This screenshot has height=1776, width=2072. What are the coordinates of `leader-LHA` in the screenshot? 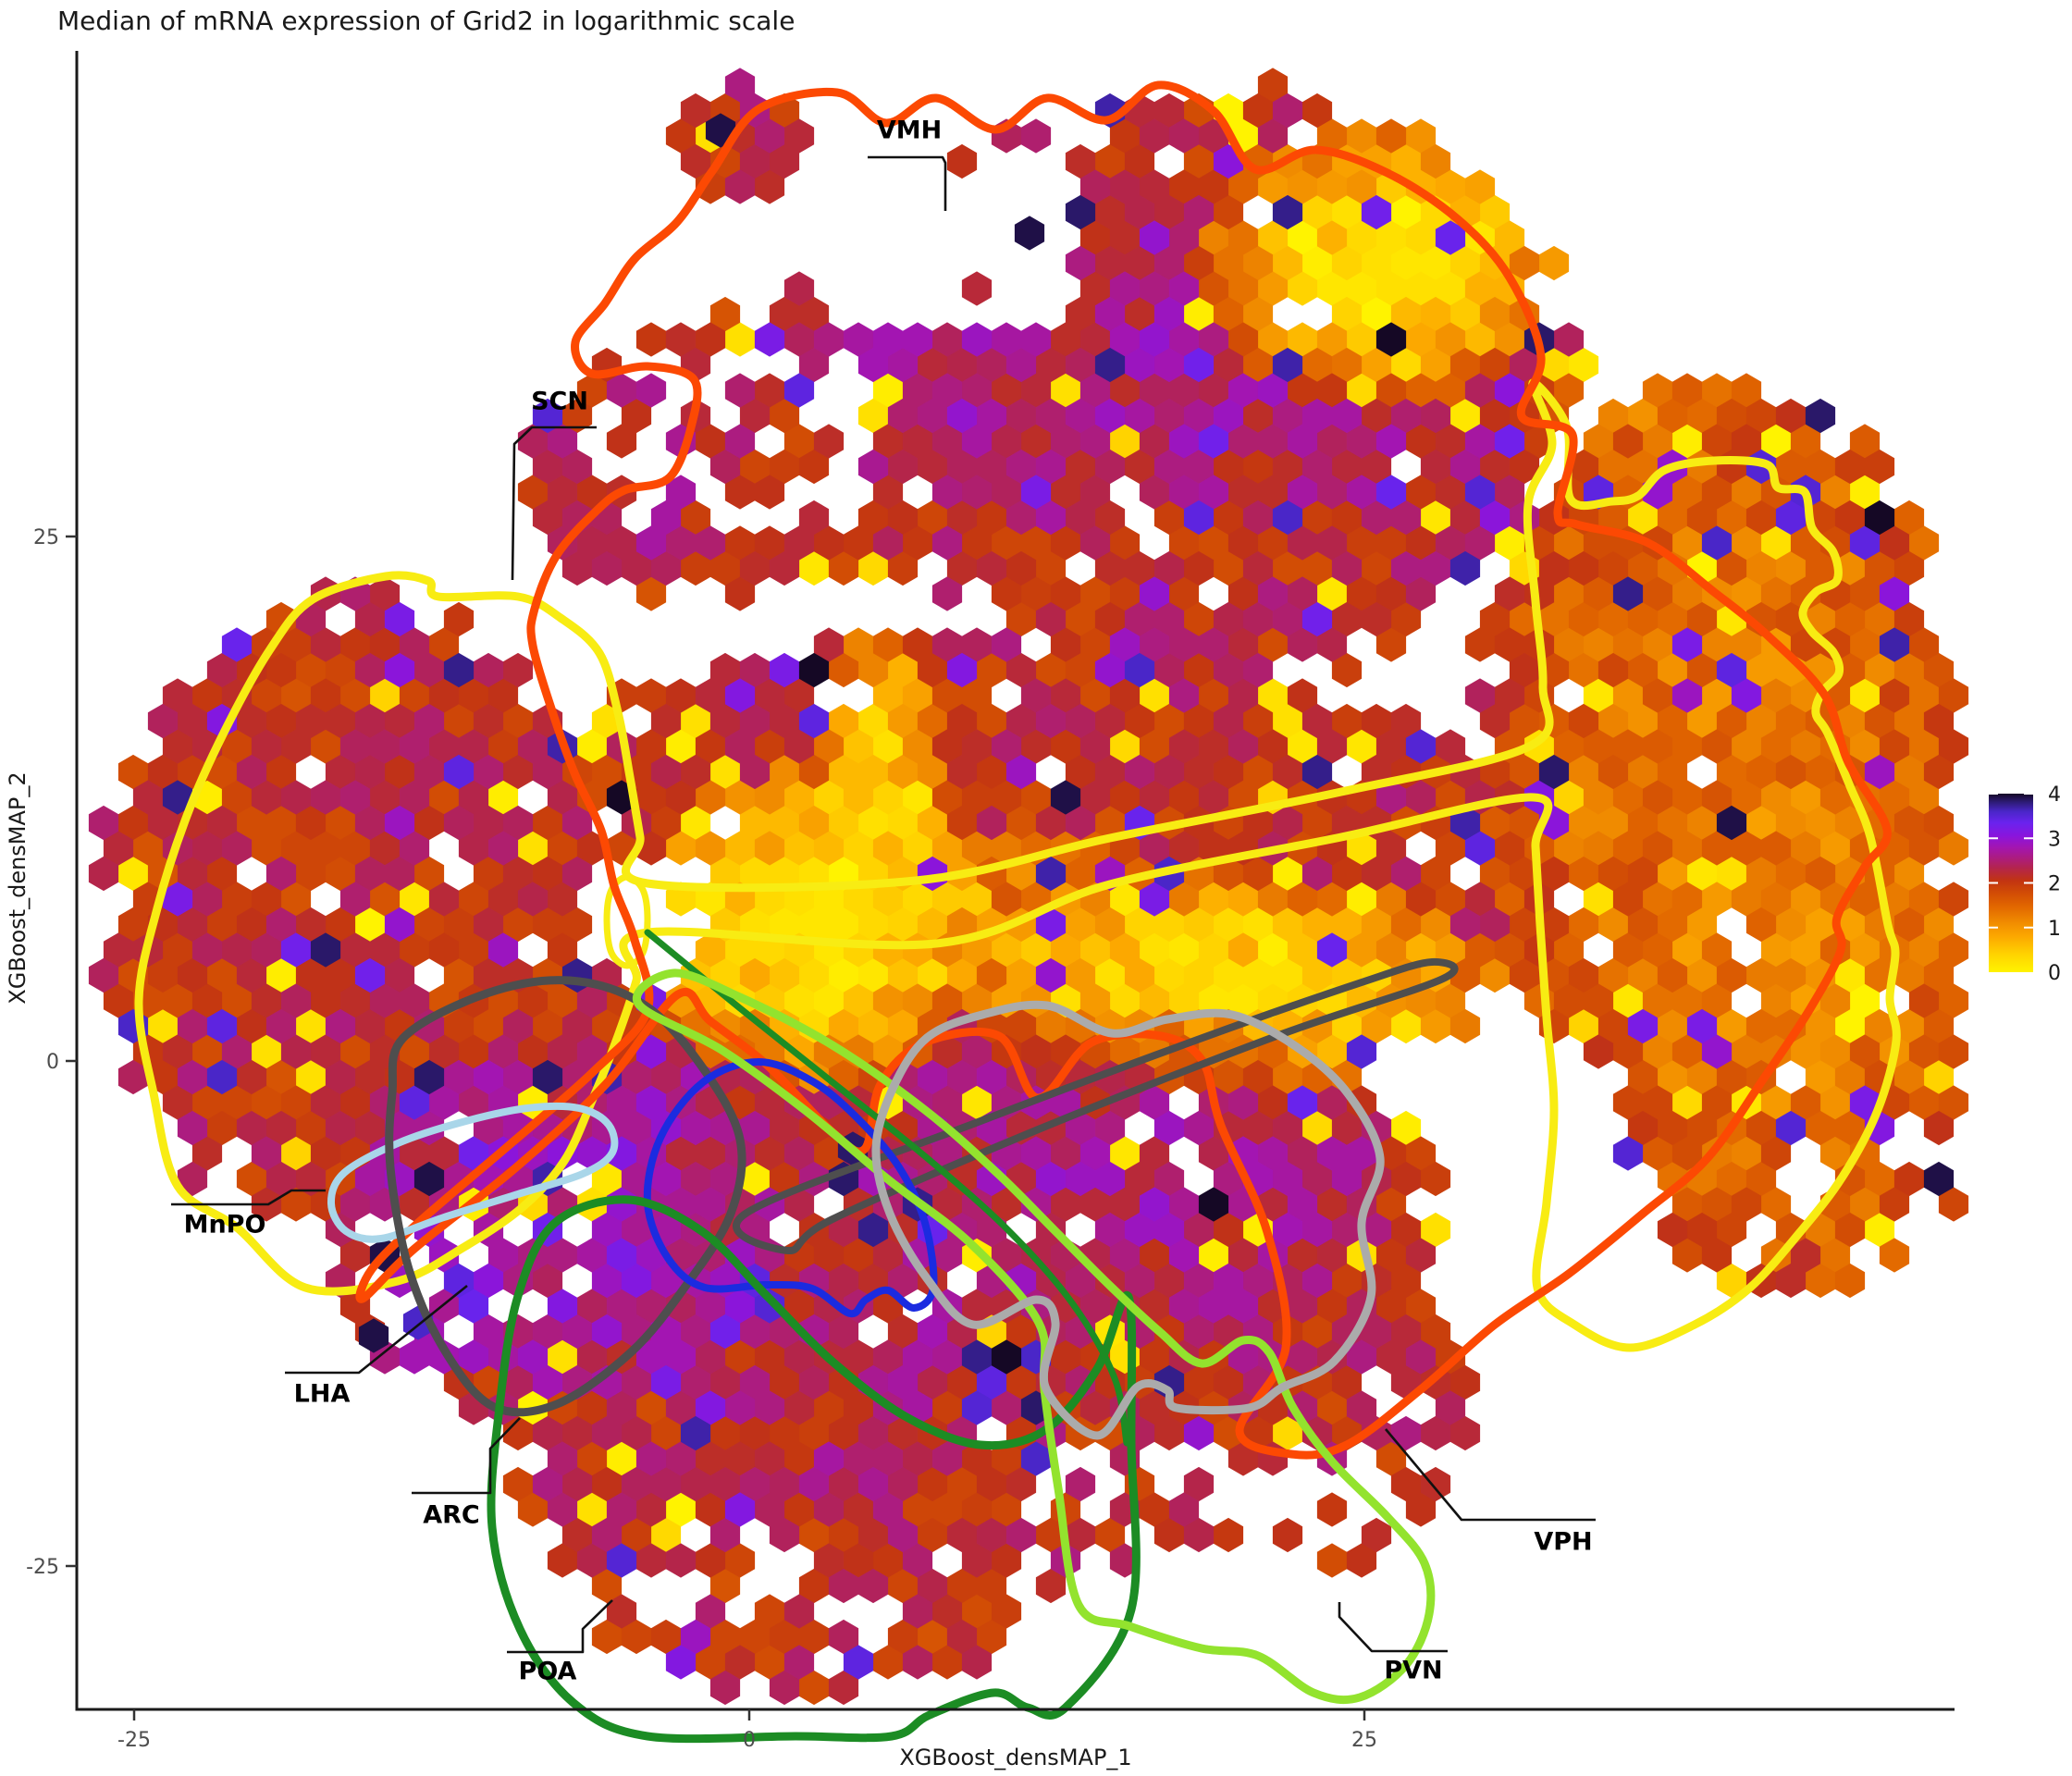 It's located at (376, 1329).